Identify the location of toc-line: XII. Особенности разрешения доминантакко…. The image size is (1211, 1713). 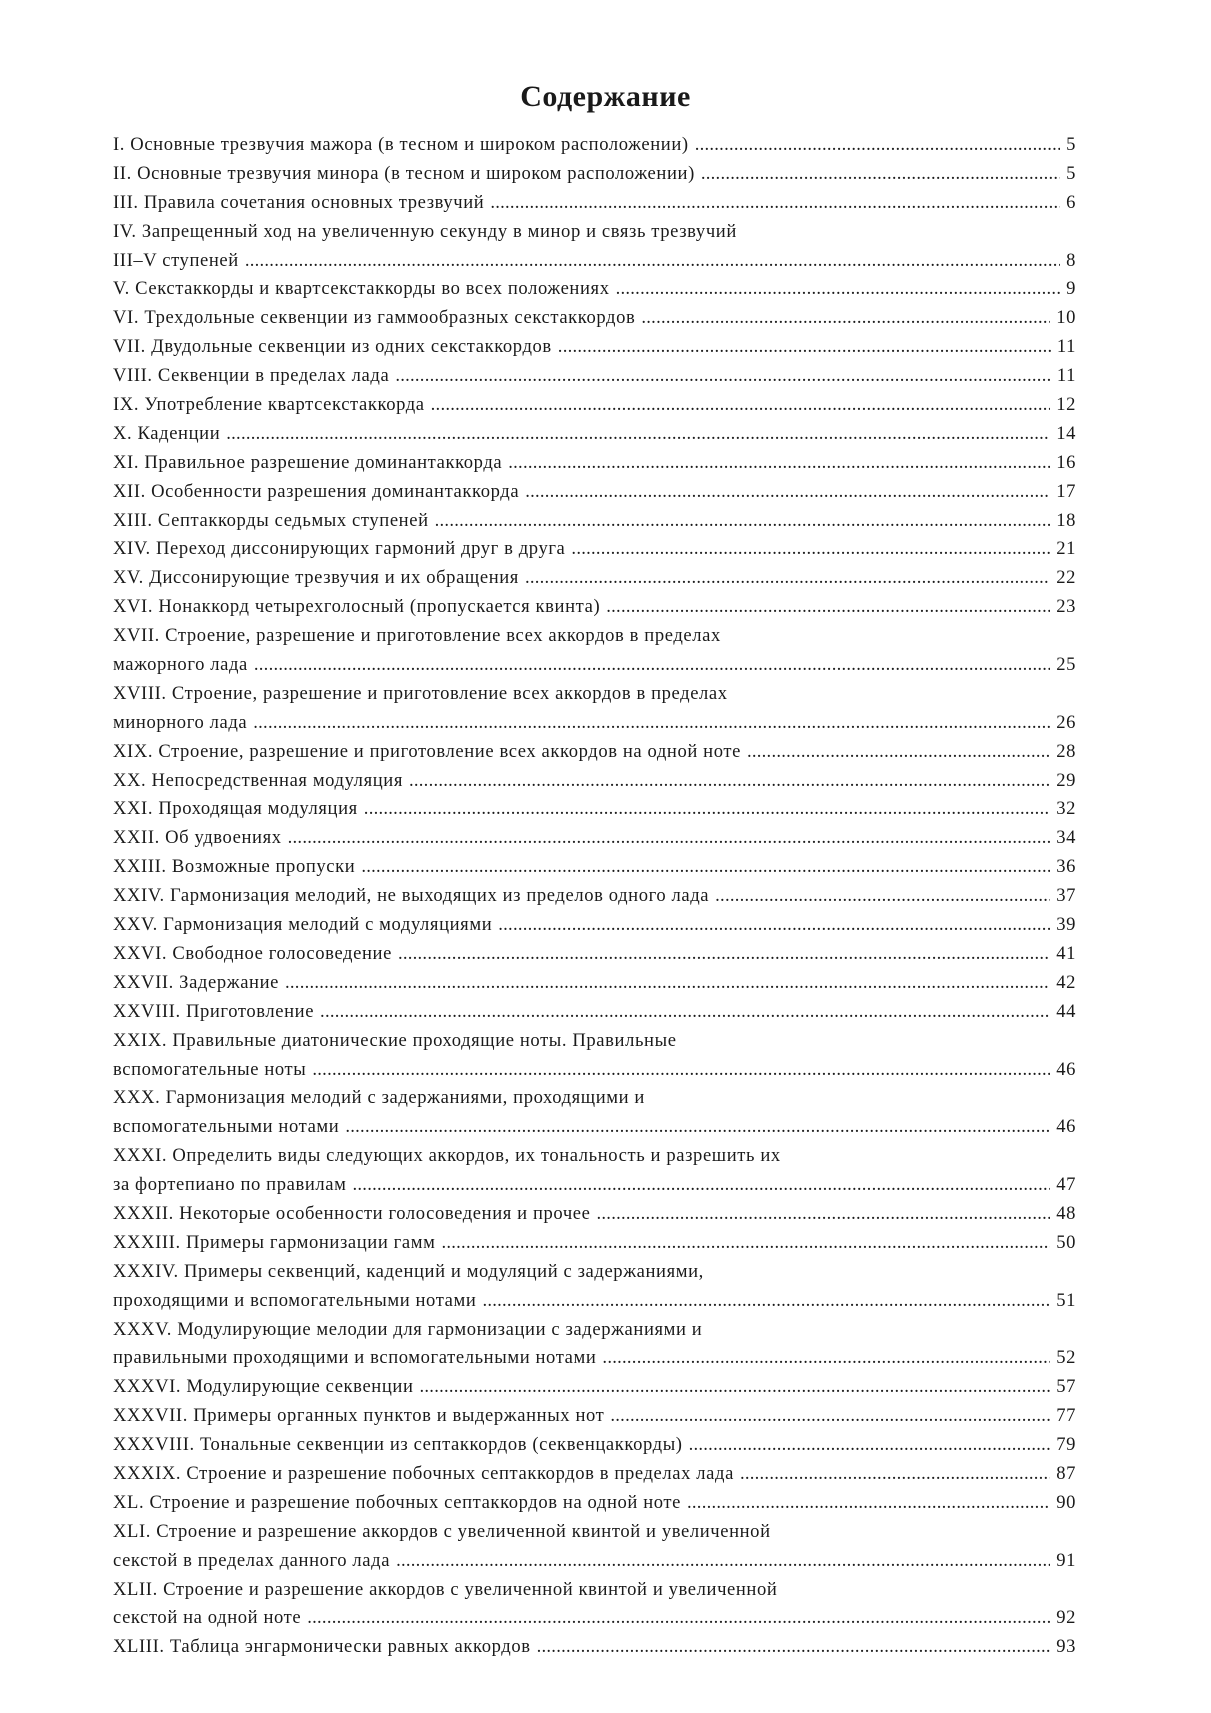
(594, 492).